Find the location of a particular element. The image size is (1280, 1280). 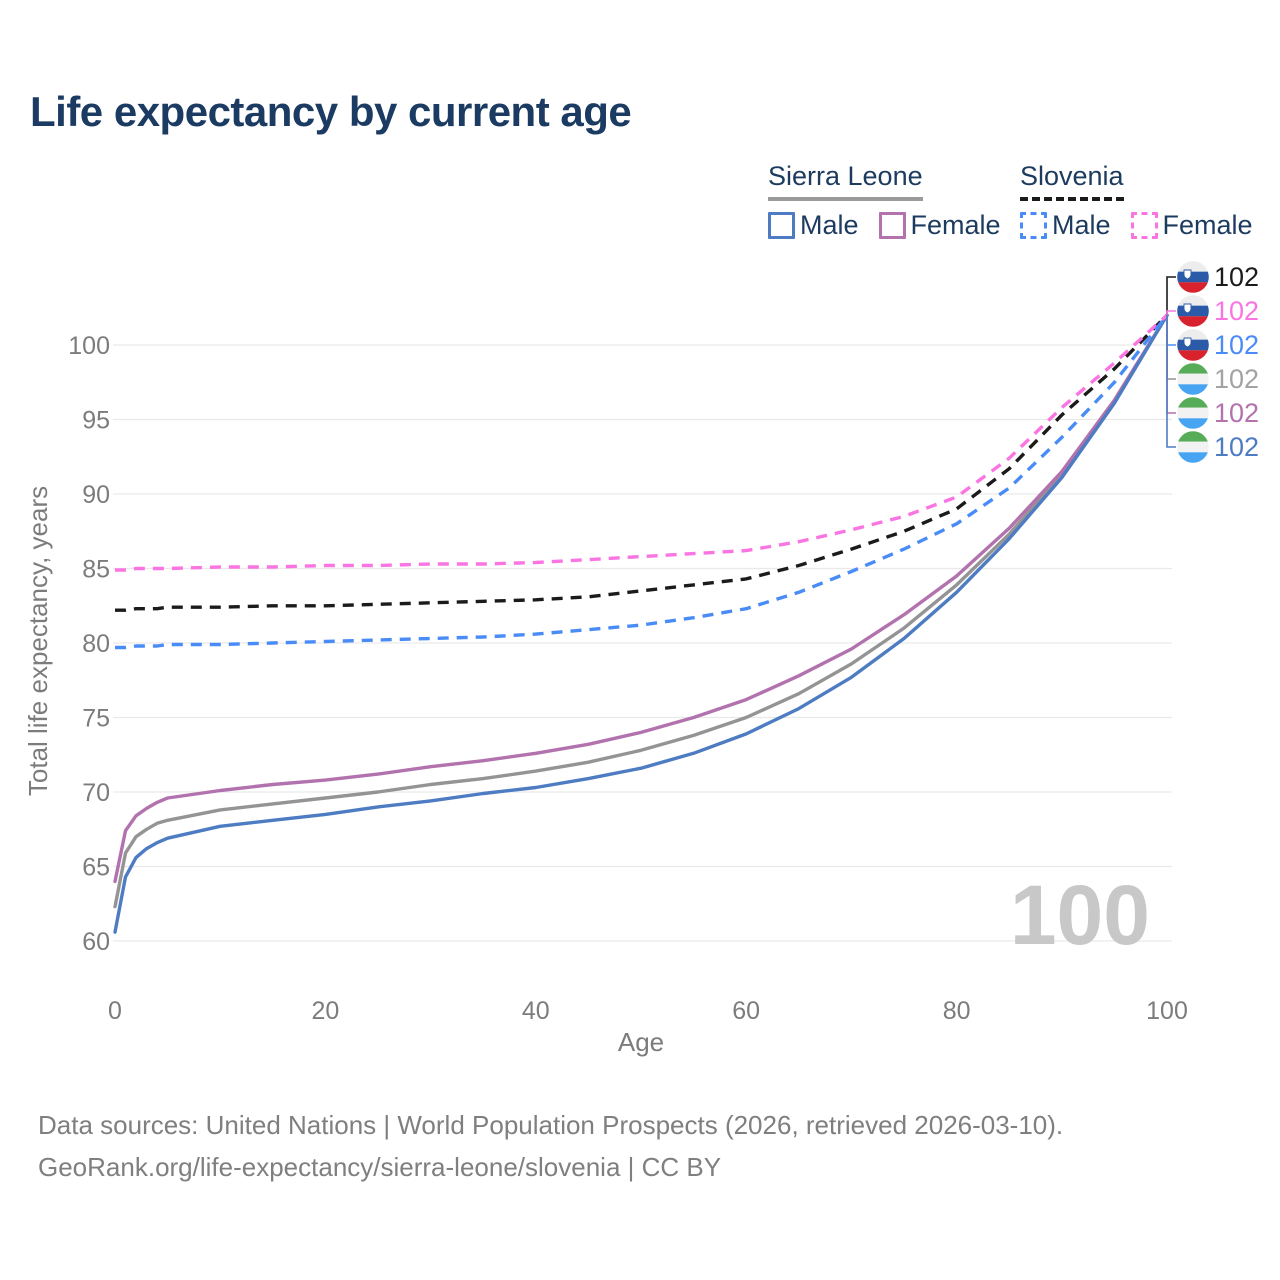

legend-row-sierra-leone: Male Female is located at coordinates (884, 225).